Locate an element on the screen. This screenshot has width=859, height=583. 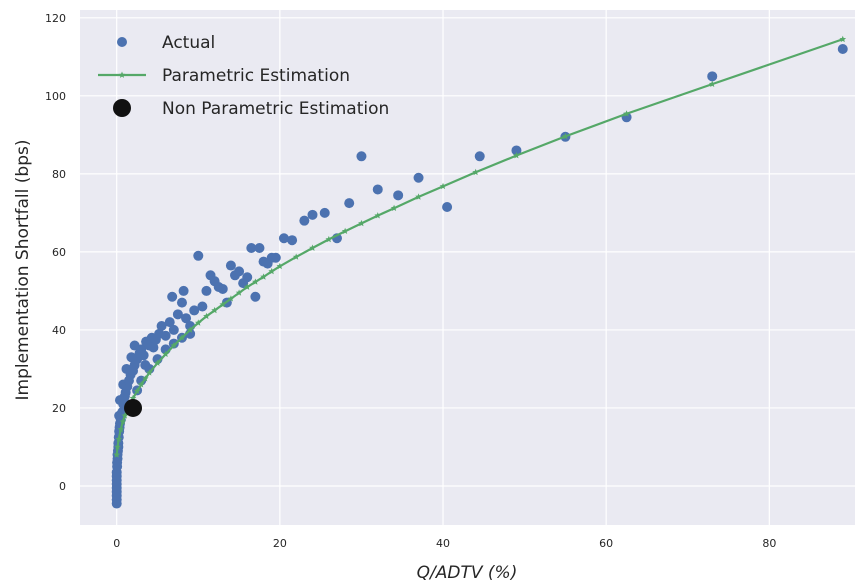
x-tick-label: 40 is located at coordinates (443, 543).